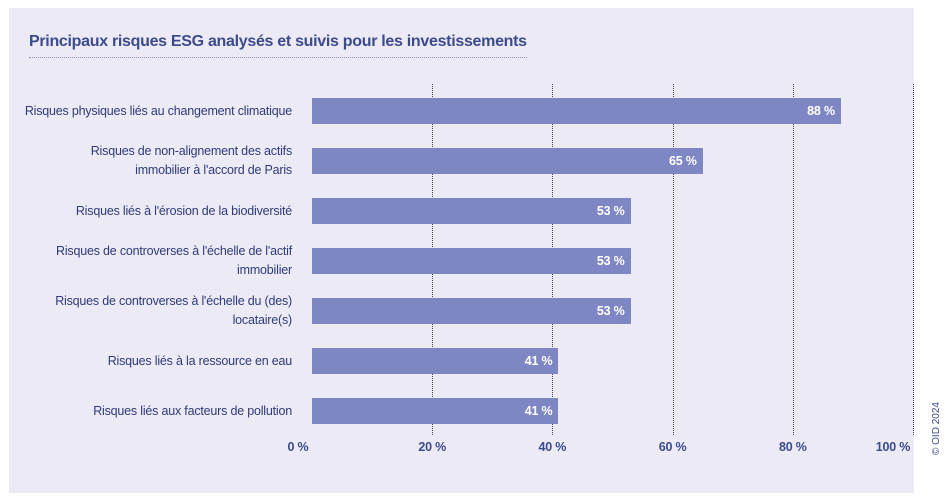 Image resolution: width=945 pixels, height=503 pixels. I want to click on x-tick-label: 20 %, so click(432, 447).